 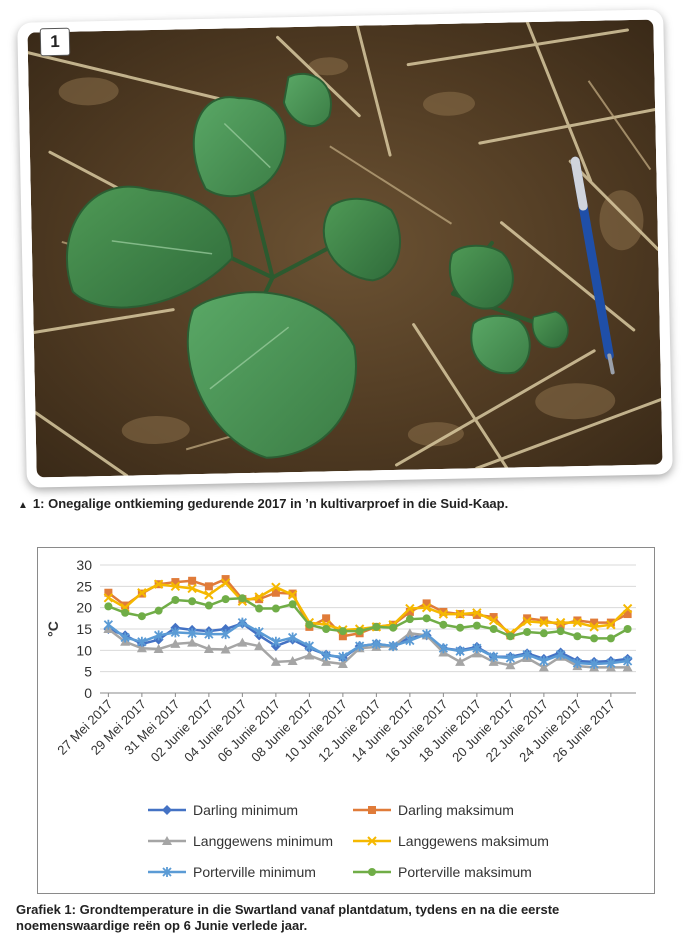 I want to click on photo-number-badge: 1, so click(x=55, y=42).